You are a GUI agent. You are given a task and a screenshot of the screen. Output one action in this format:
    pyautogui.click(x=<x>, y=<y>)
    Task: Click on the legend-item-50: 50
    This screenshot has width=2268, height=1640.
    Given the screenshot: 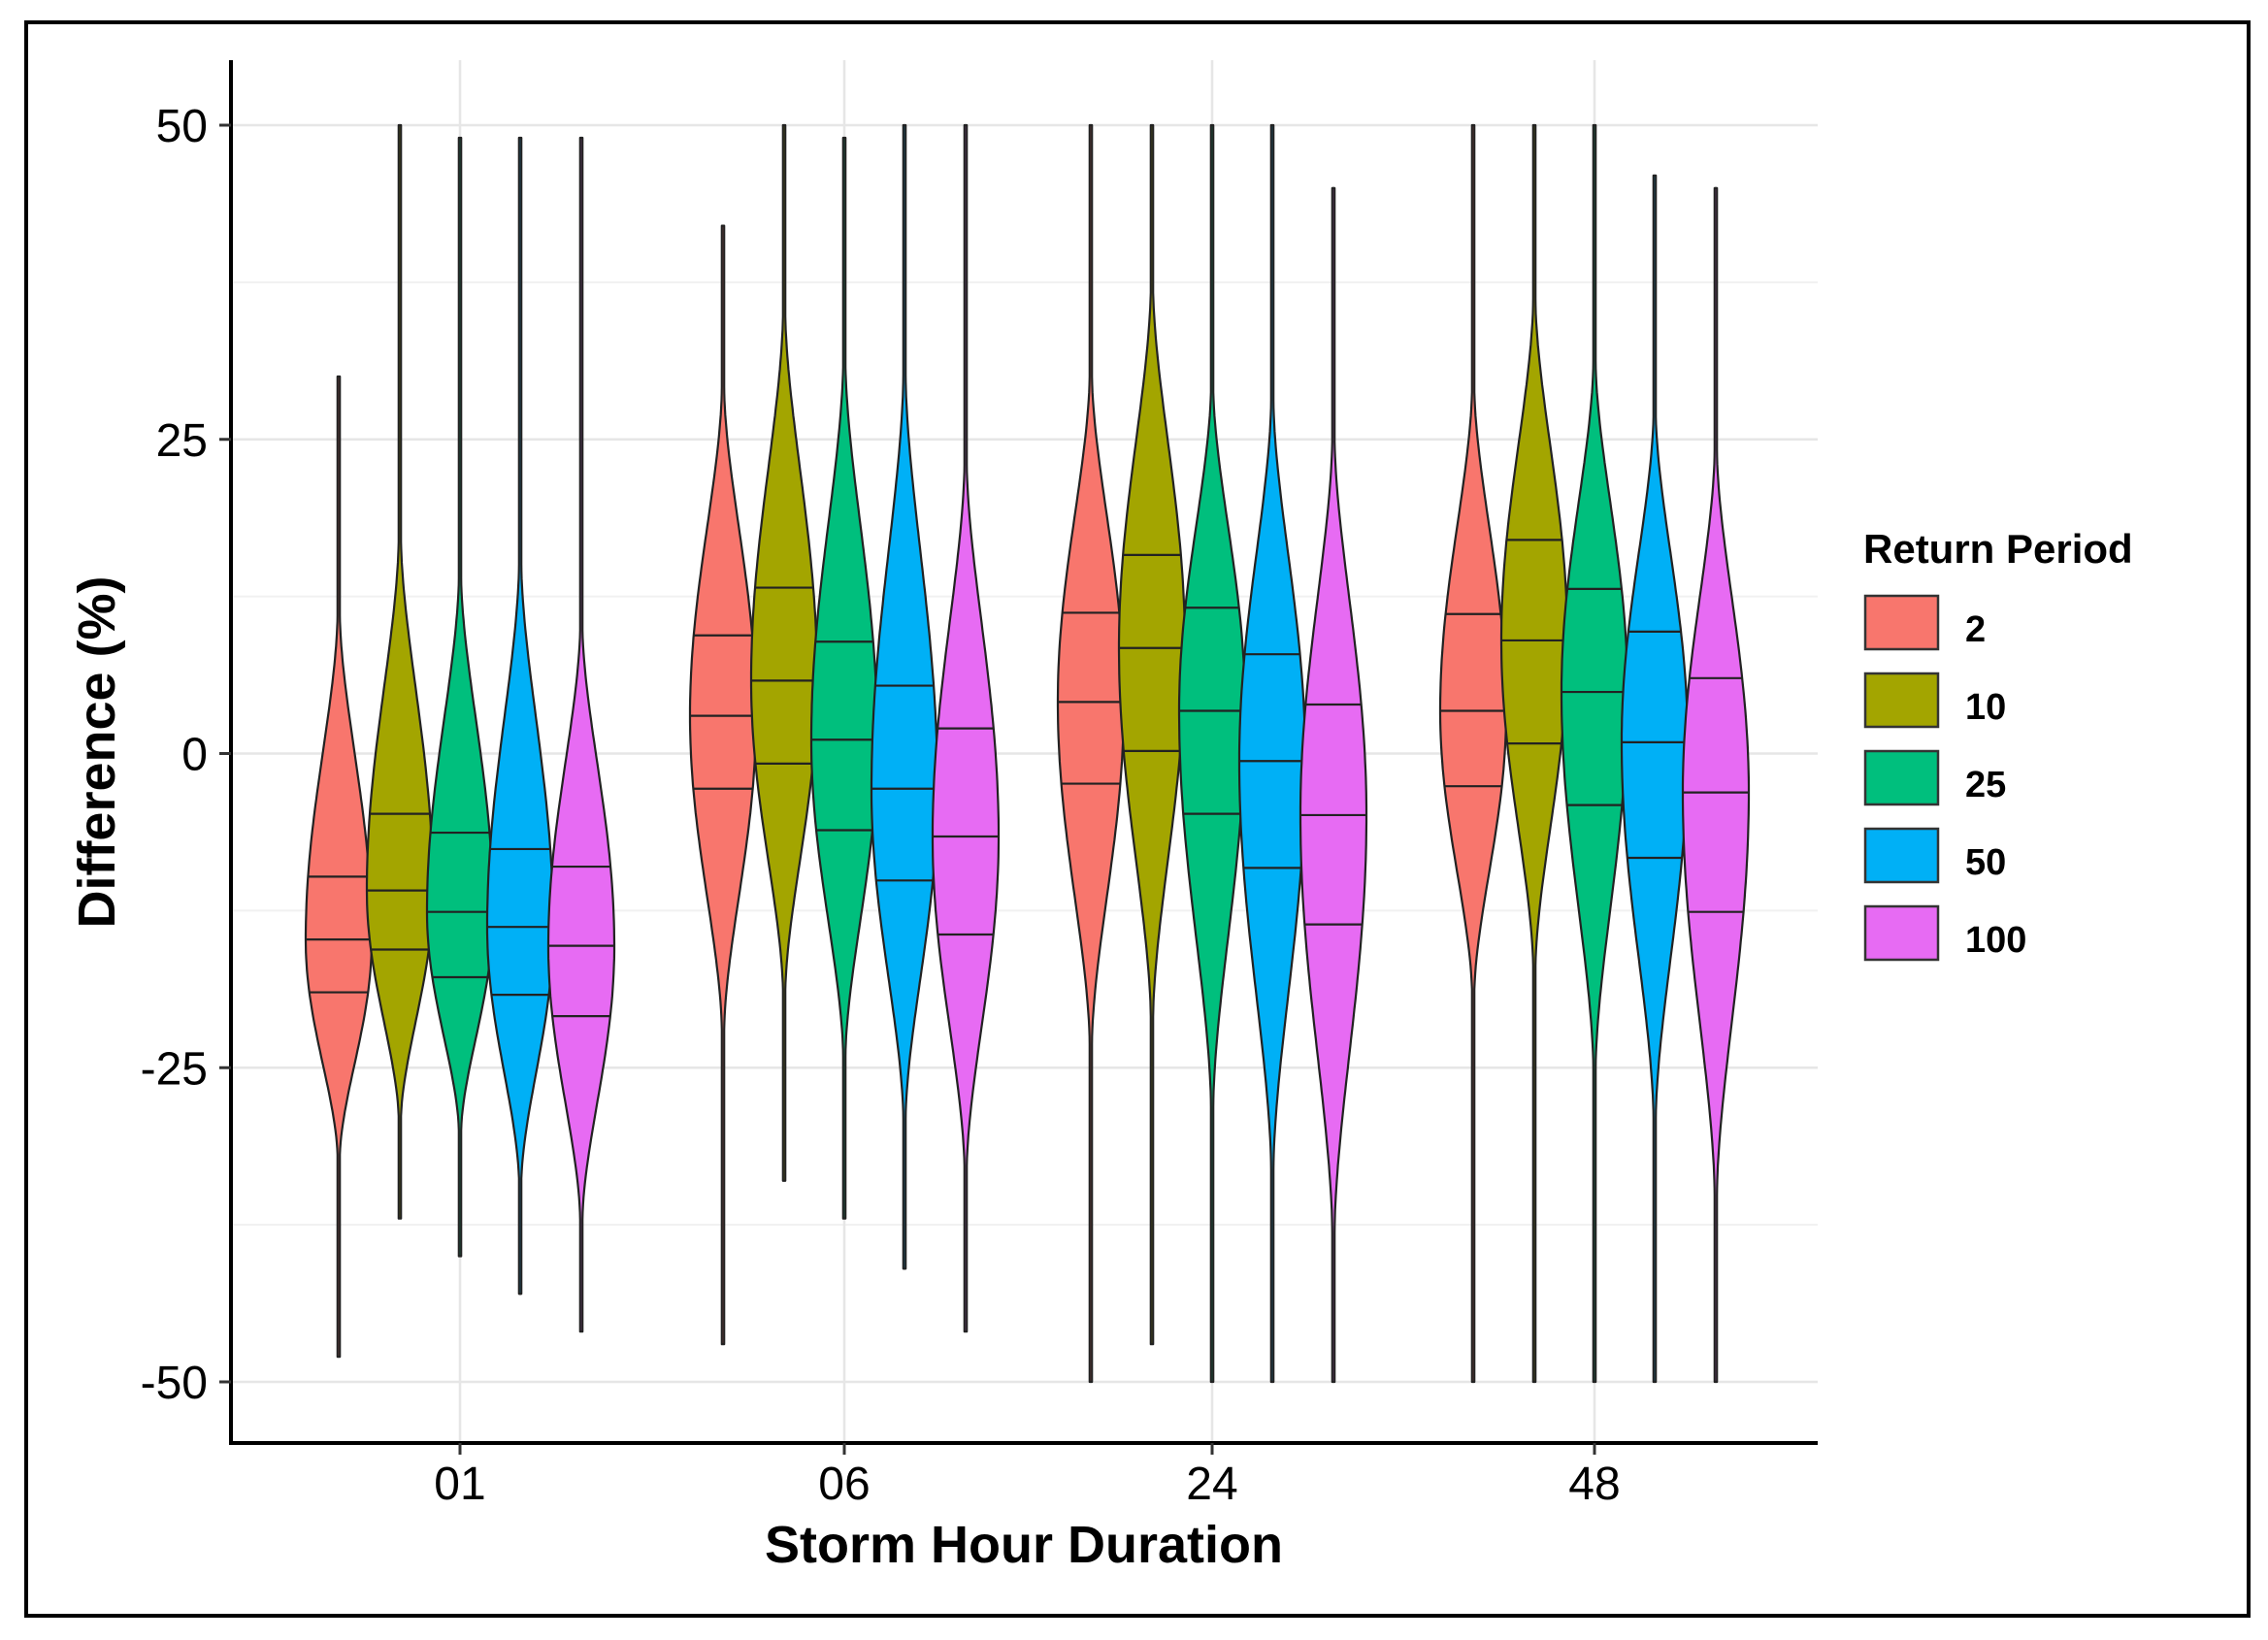 What is the action you would take?
    pyautogui.click(x=1934, y=855)
    